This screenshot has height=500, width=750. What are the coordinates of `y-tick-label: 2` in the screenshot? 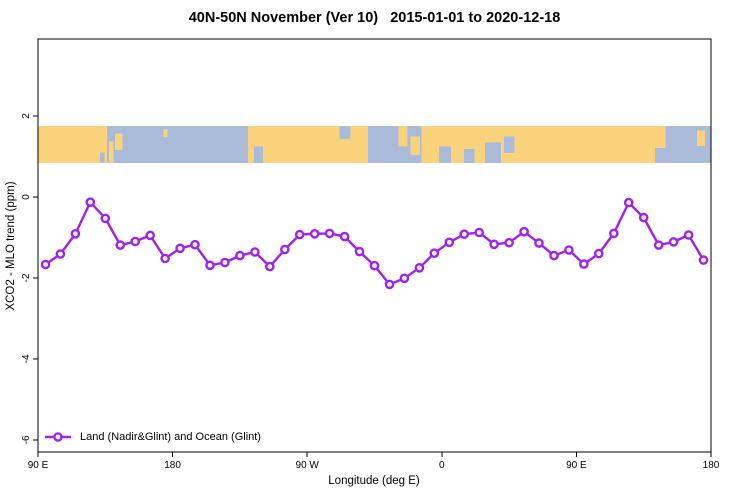 It's located at (26, 116).